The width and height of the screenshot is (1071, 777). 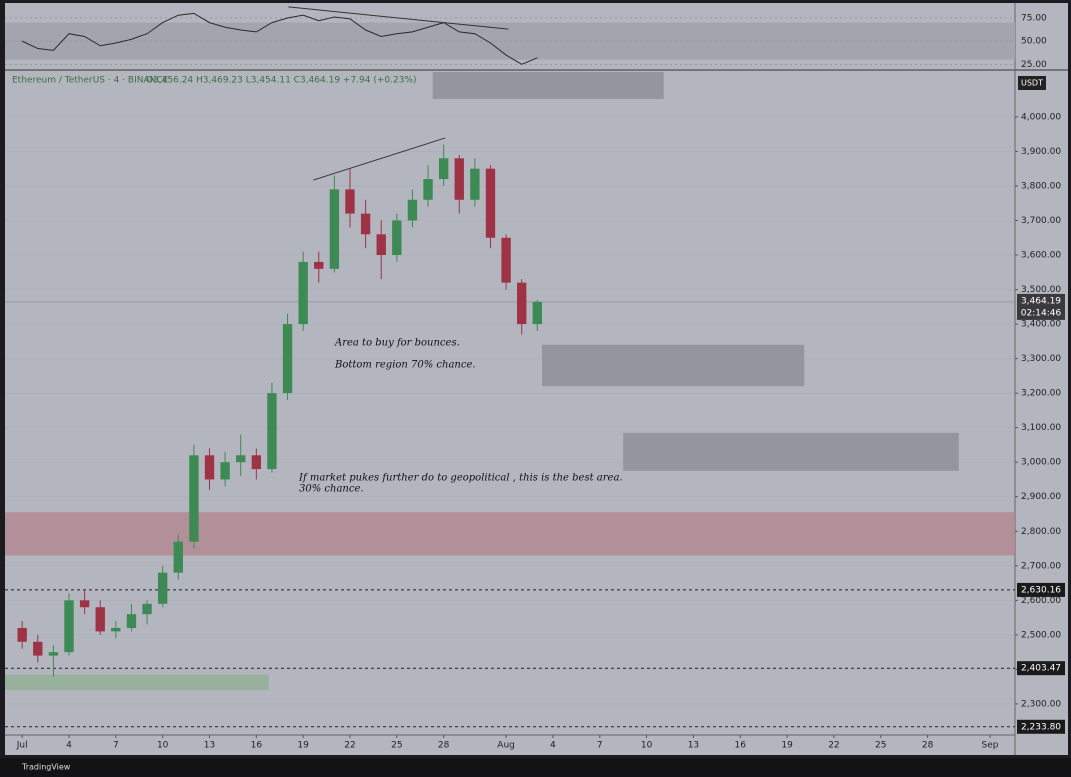 What do you see at coordinates (1034, 18) in the screenshot?
I see `rsi-tick-label: 75.00` at bounding box center [1034, 18].